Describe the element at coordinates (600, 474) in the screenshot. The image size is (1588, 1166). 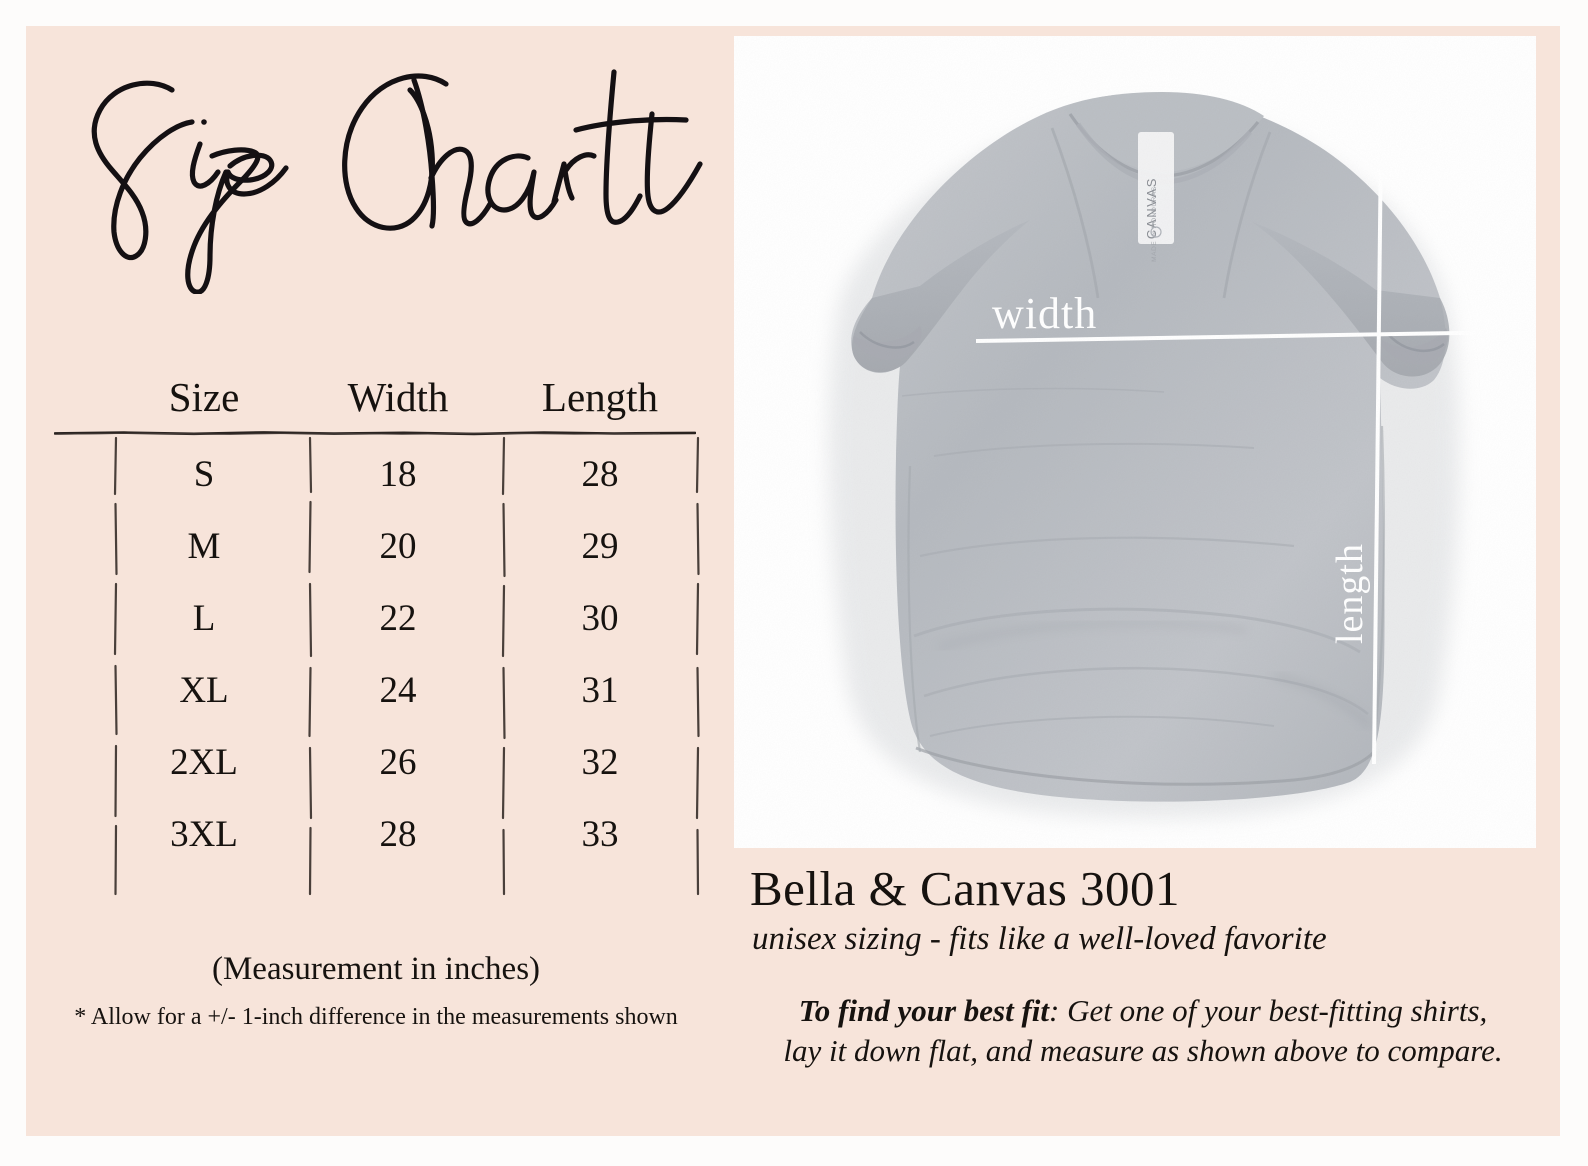
I see `cell-length: 28` at that location.